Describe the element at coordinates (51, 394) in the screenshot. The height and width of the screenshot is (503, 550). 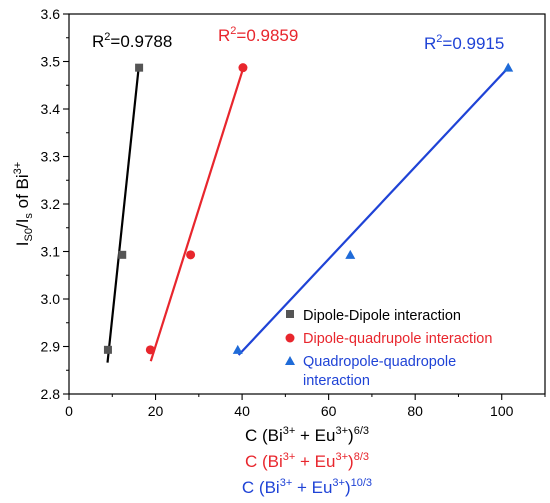
I see `y-tick-label: 2.8` at that location.